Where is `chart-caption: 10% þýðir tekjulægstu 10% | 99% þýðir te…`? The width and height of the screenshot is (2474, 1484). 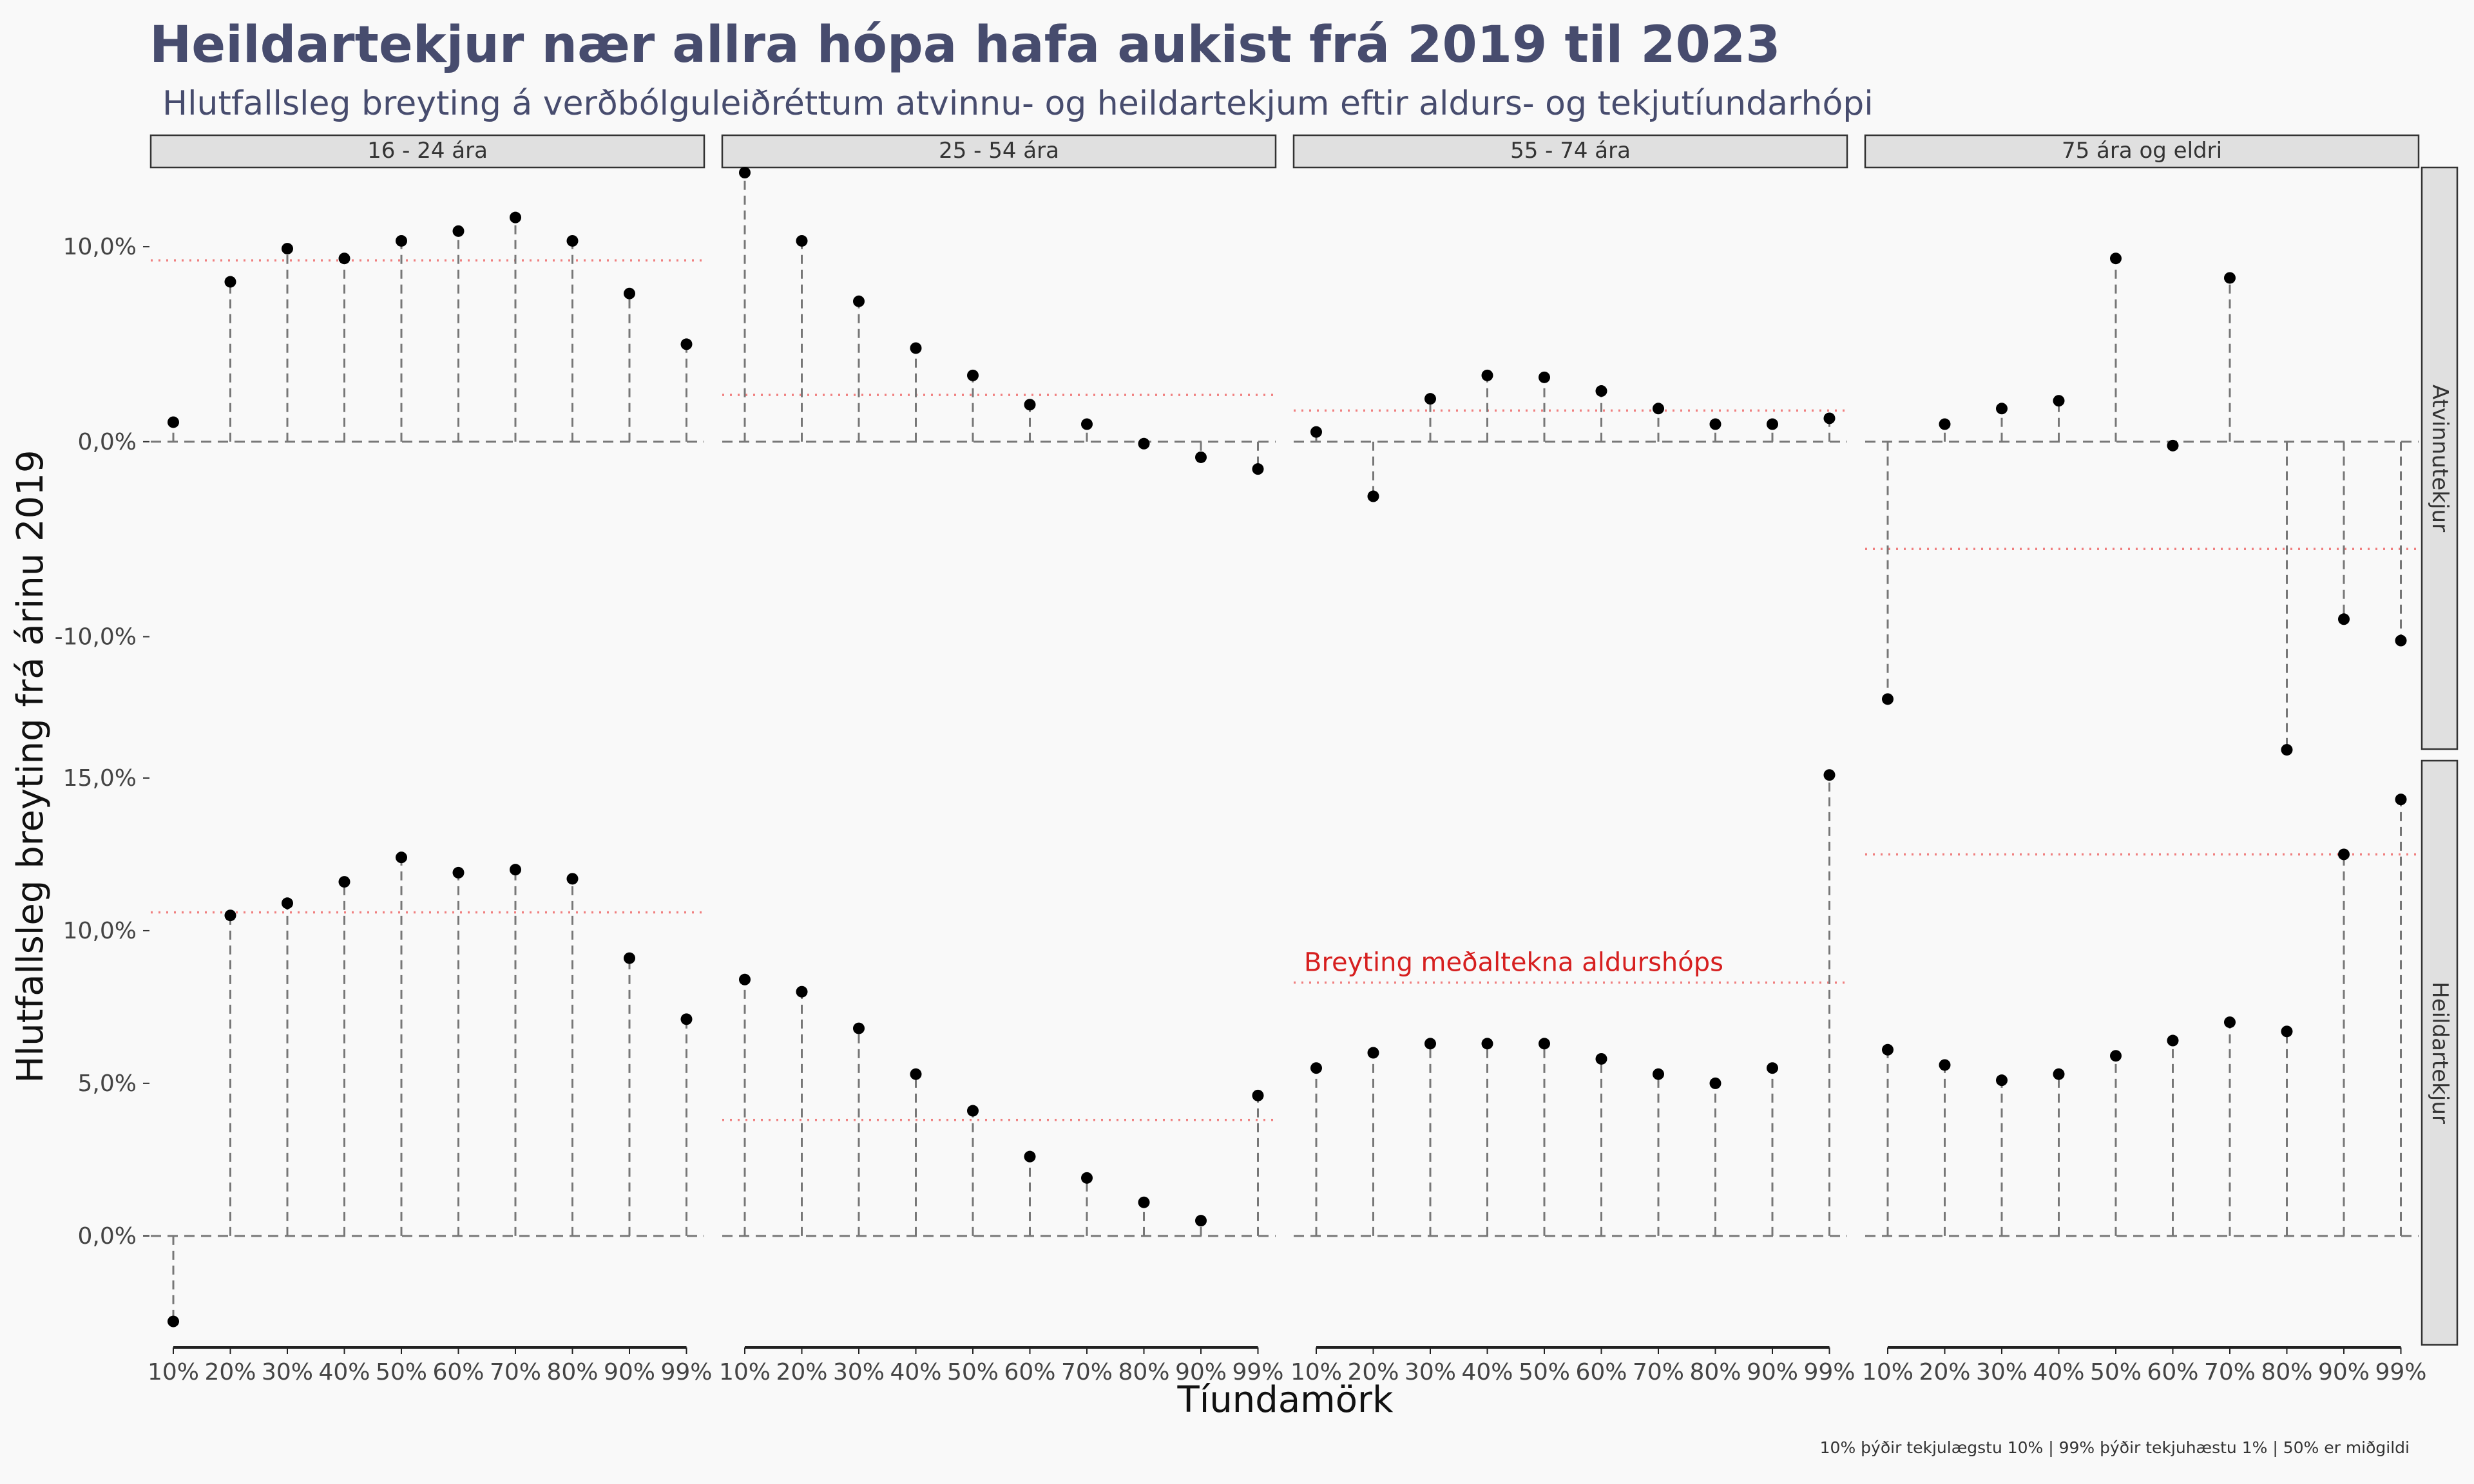
chart-caption: 10% þýðir tekjulægstu 10% | 99% þýðir te… is located at coordinates (2115, 1447).